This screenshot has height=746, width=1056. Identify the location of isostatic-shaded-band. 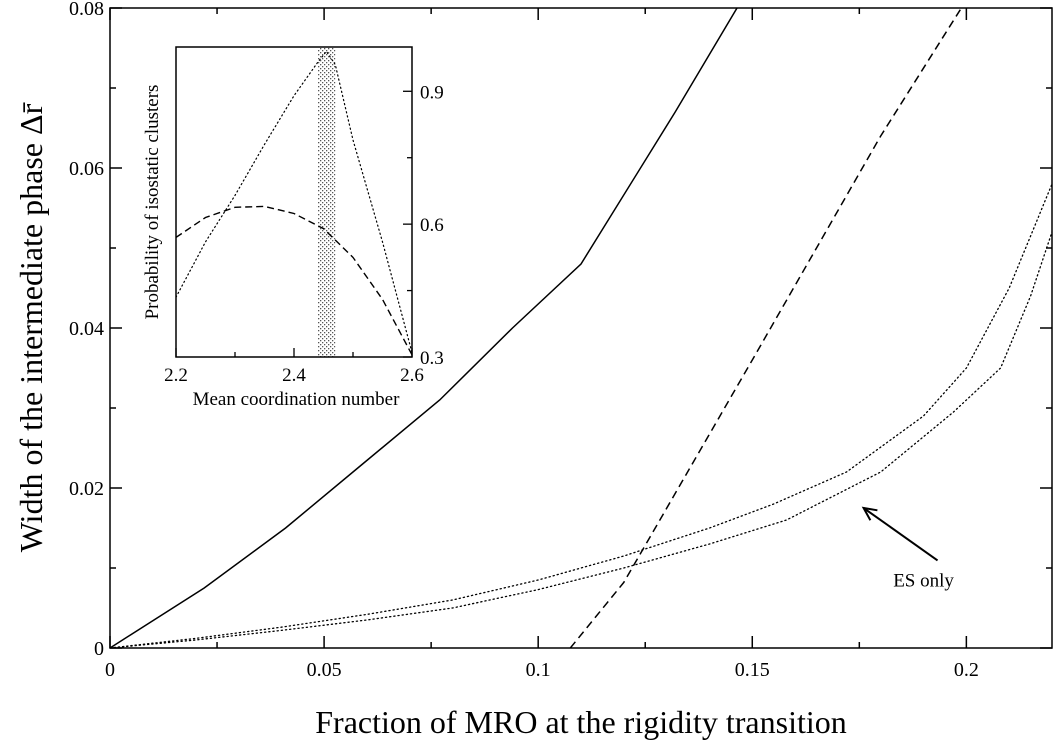
(326, 202).